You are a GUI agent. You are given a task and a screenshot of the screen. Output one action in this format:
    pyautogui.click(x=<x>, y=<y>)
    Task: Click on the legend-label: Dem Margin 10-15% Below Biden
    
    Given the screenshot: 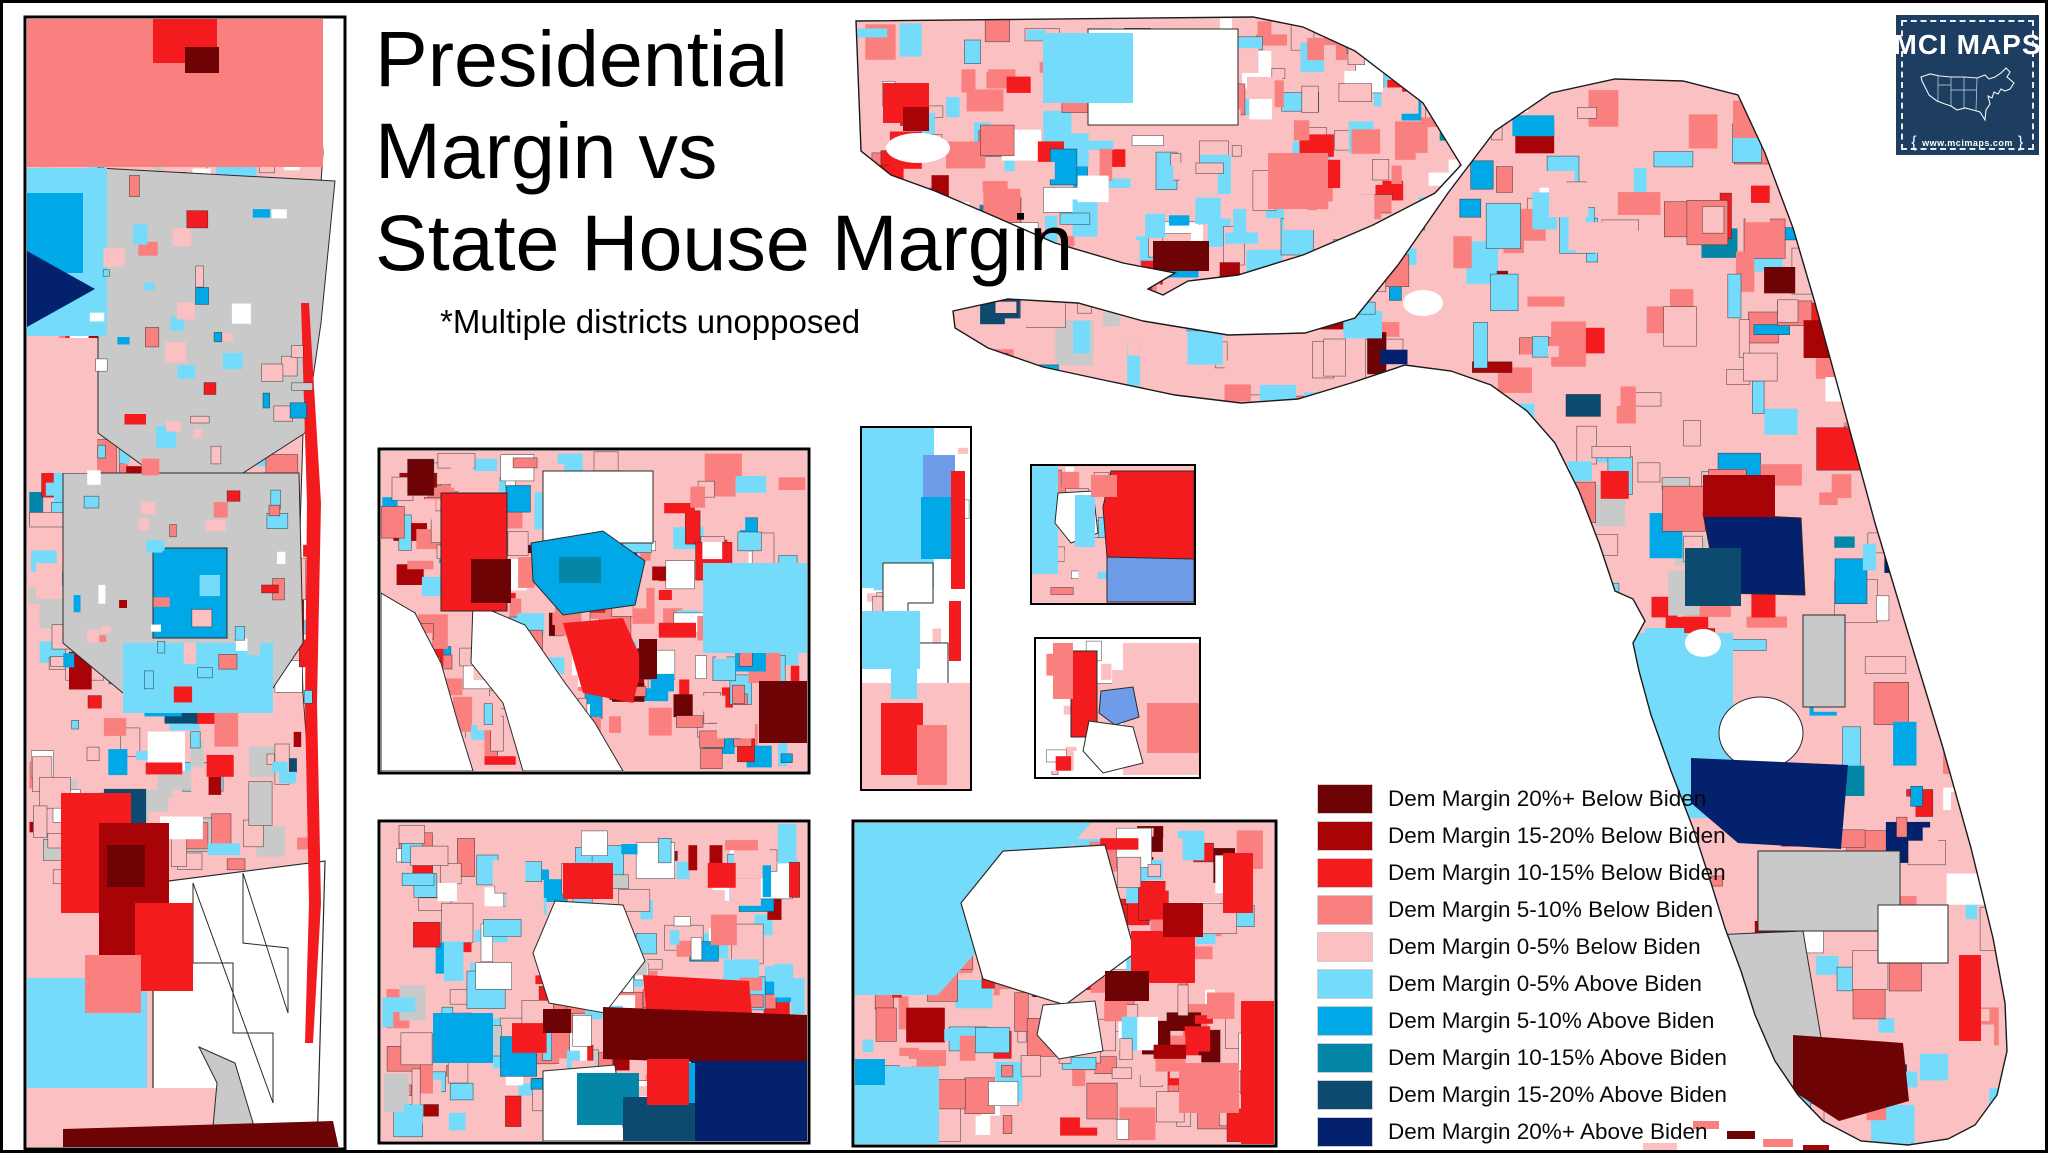 What is the action you would take?
    pyautogui.click(x=1557, y=872)
    